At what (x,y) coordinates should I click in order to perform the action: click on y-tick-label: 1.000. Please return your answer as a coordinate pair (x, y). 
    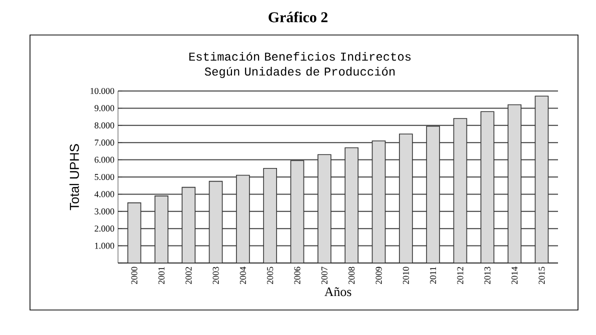
    Looking at the image, I should click on (104, 245).